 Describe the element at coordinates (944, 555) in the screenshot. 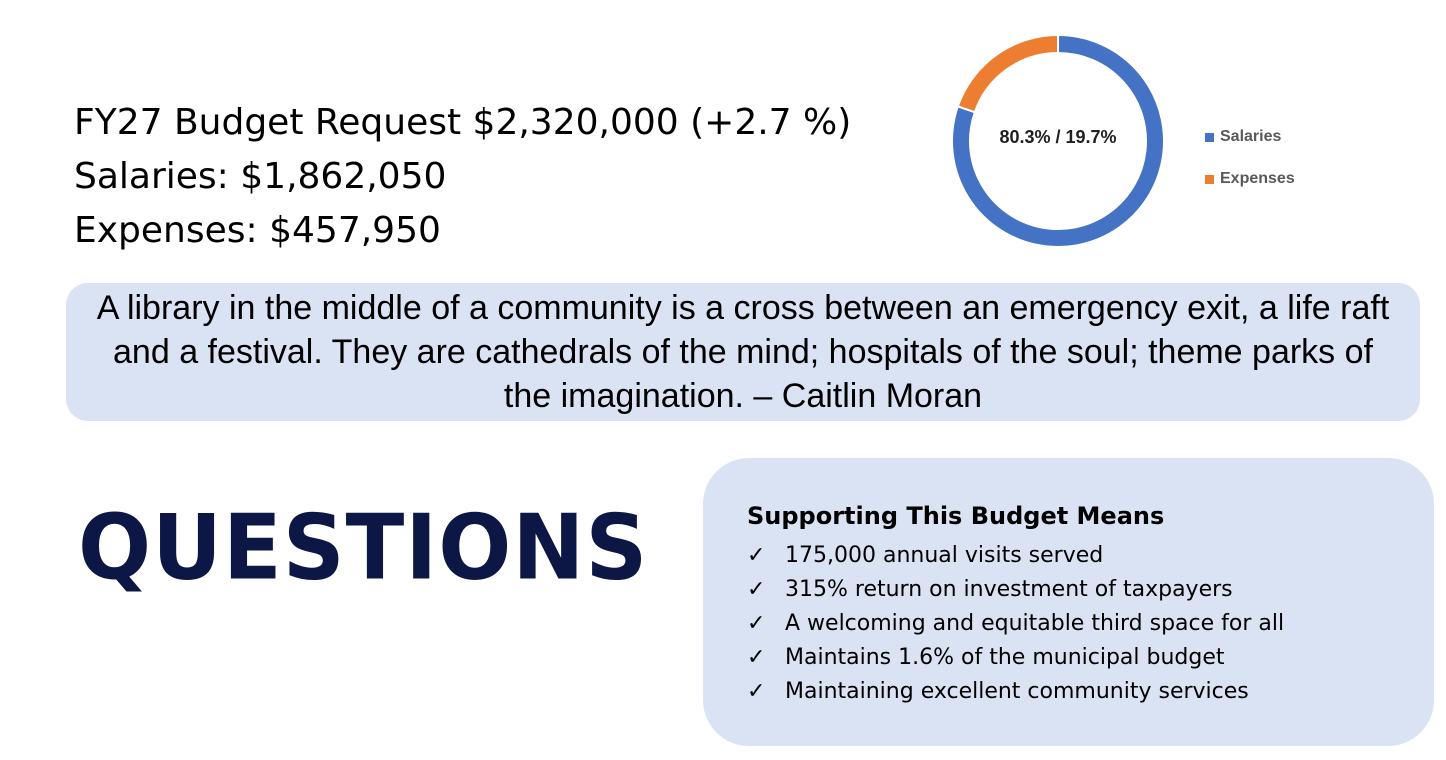

I see `support-item-text: 175,000 annual visits served` at that location.